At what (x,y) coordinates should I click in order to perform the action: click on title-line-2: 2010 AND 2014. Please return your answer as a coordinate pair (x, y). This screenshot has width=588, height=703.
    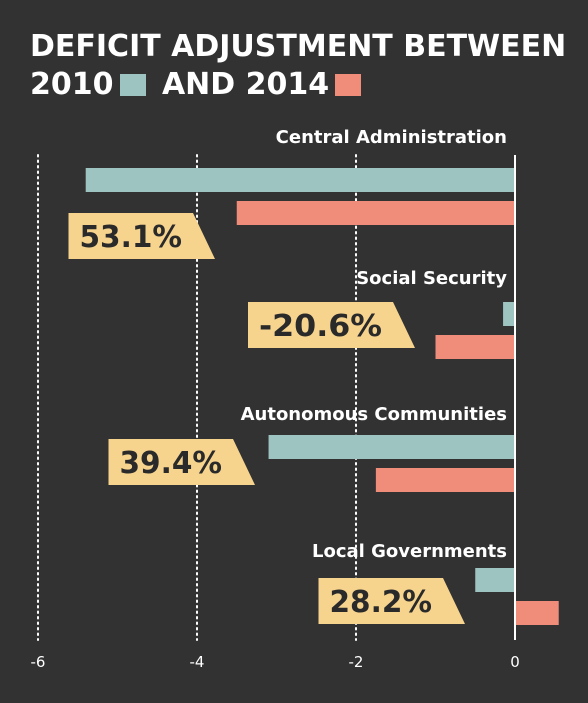
    Looking at the image, I should click on (300, 85).